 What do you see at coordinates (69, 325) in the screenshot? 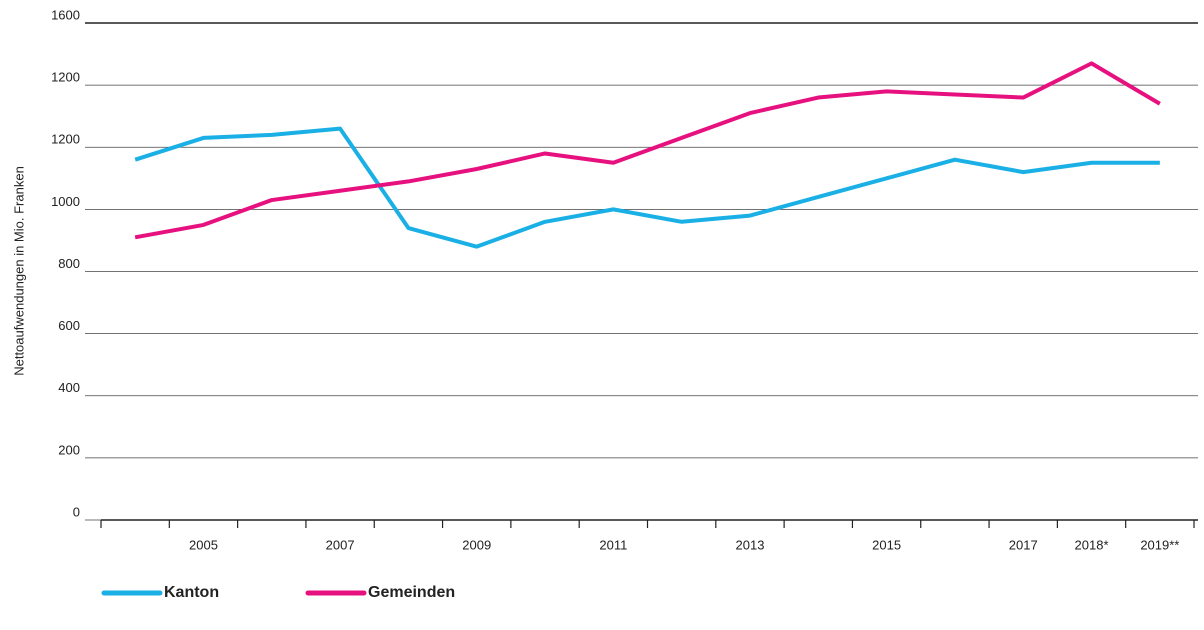
I see `y-tick-label: 600` at bounding box center [69, 325].